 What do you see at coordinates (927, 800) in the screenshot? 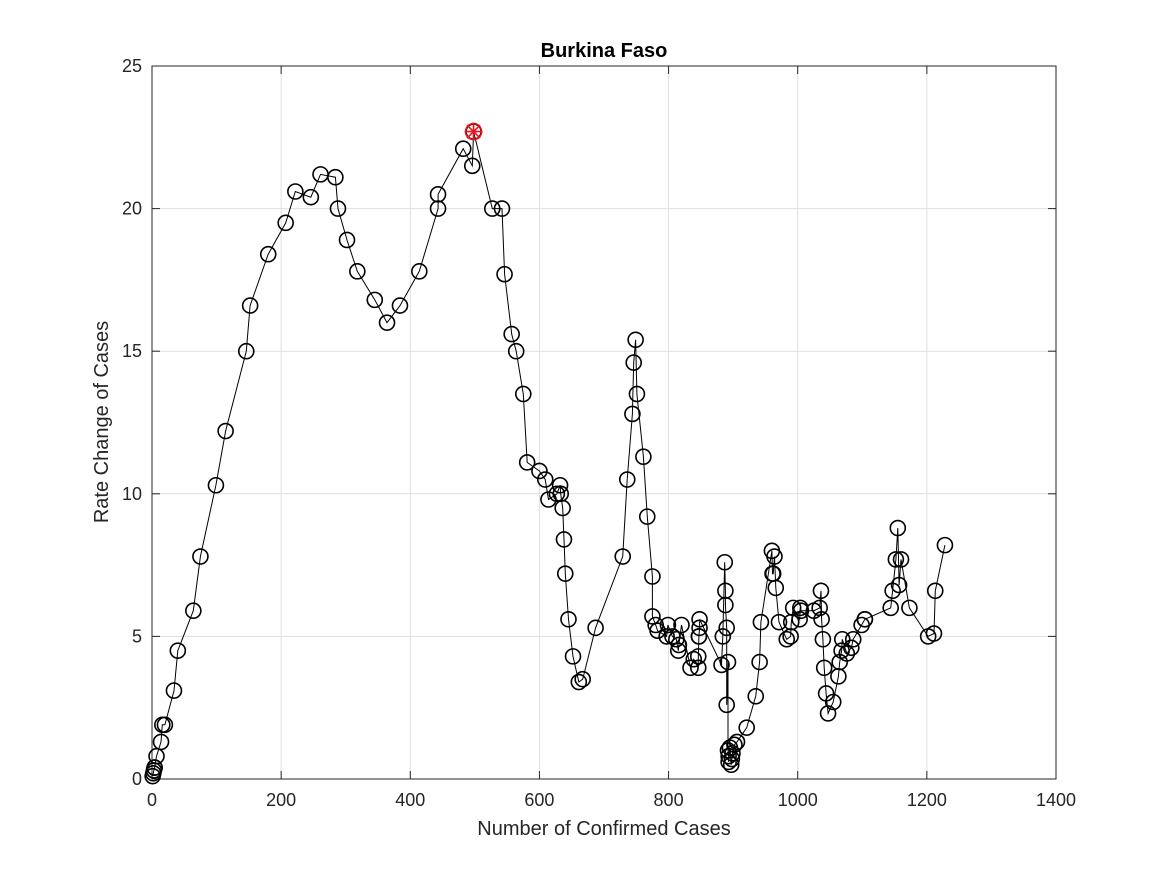
I see `x-tick-label: 1200` at bounding box center [927, 800].